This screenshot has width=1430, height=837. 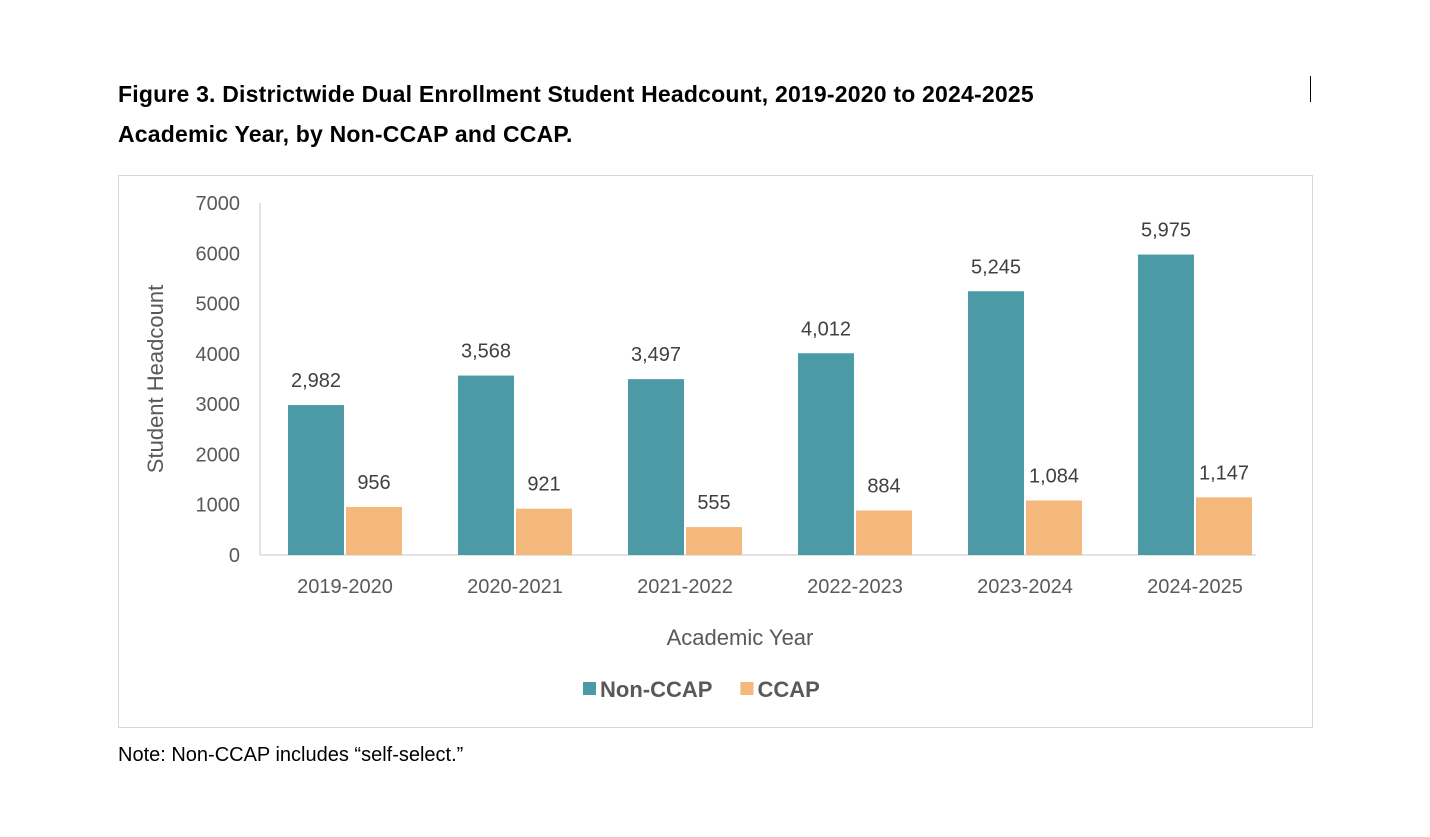 What do you see at coordinates (345, 134) in the screenshot?
I see `title-line-2: Academic Year, by Non-CCAP and CCAP.` at bounding box center [345, 134].